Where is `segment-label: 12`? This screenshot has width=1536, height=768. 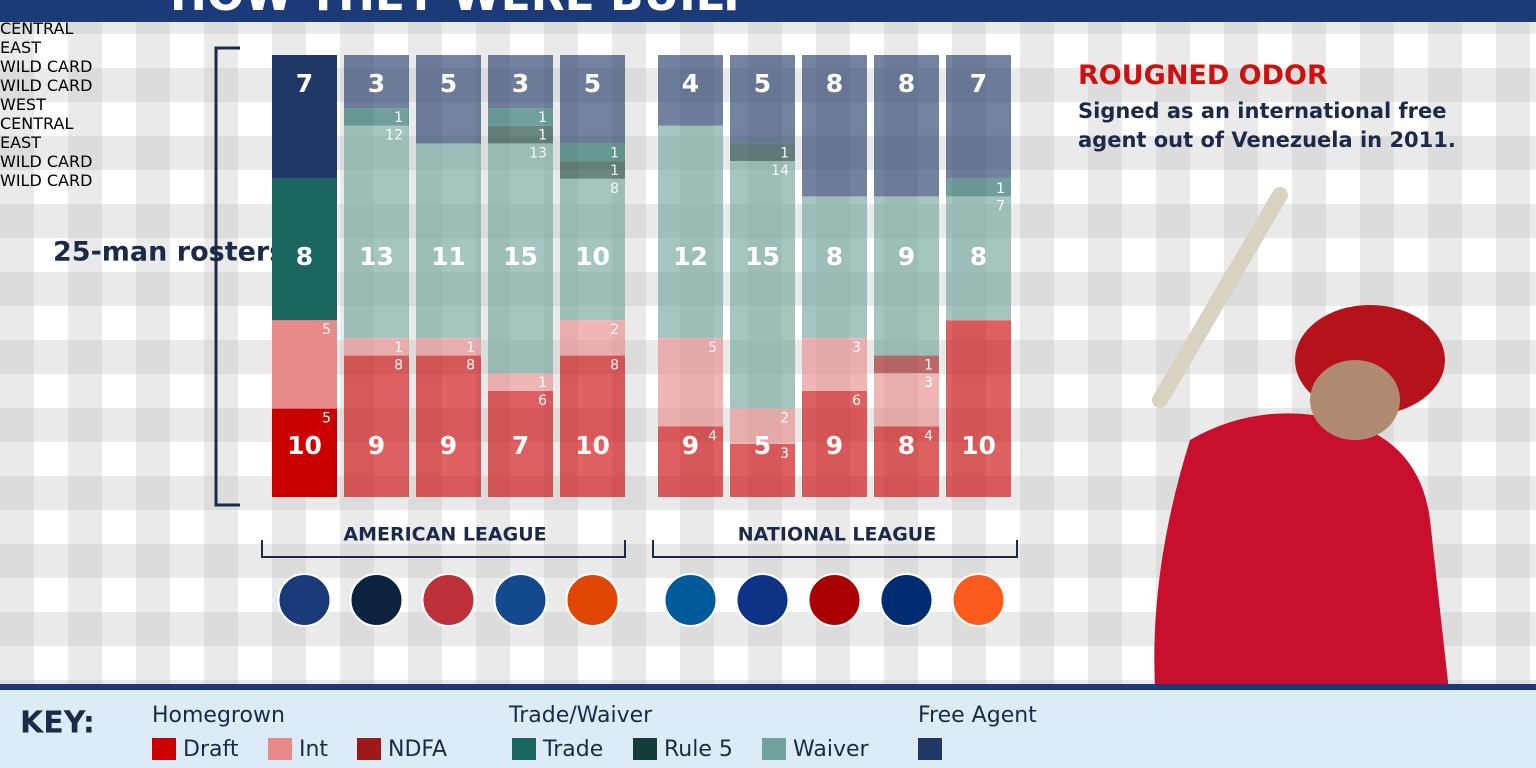 segment-label: 12 is located at coordinates (394, 136).